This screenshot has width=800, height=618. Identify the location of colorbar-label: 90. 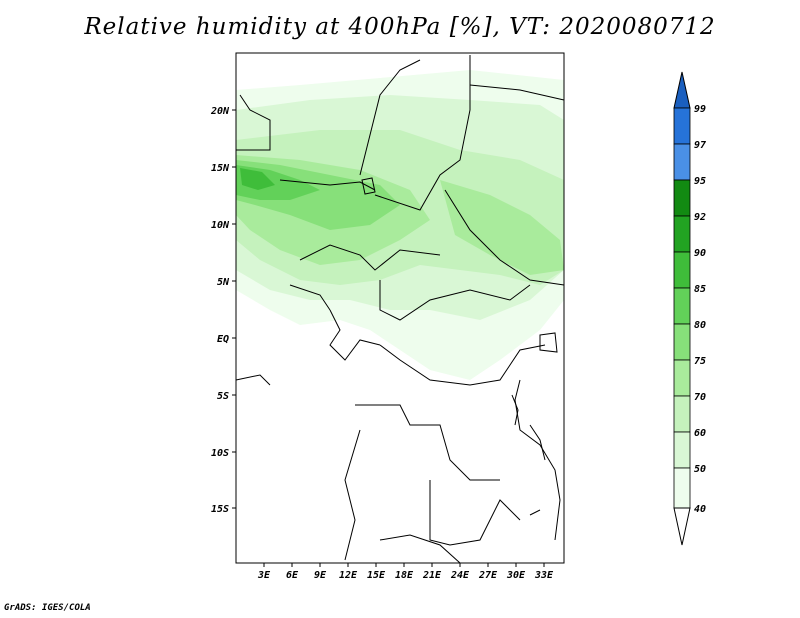
(700, 253).